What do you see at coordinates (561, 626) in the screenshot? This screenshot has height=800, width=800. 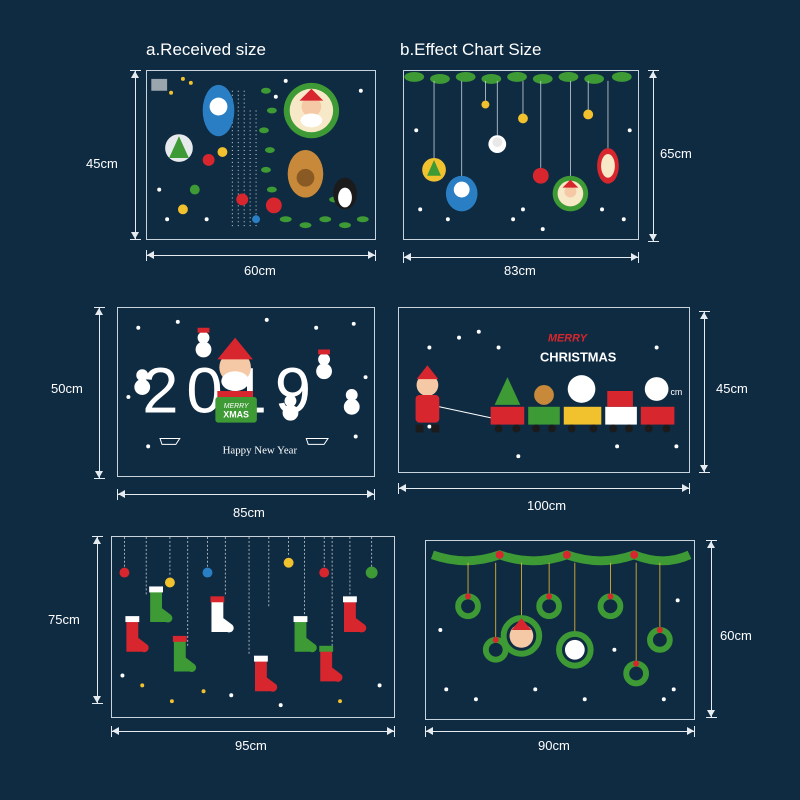 I see `wreaths-artwork` at bounding box center [561, 626].